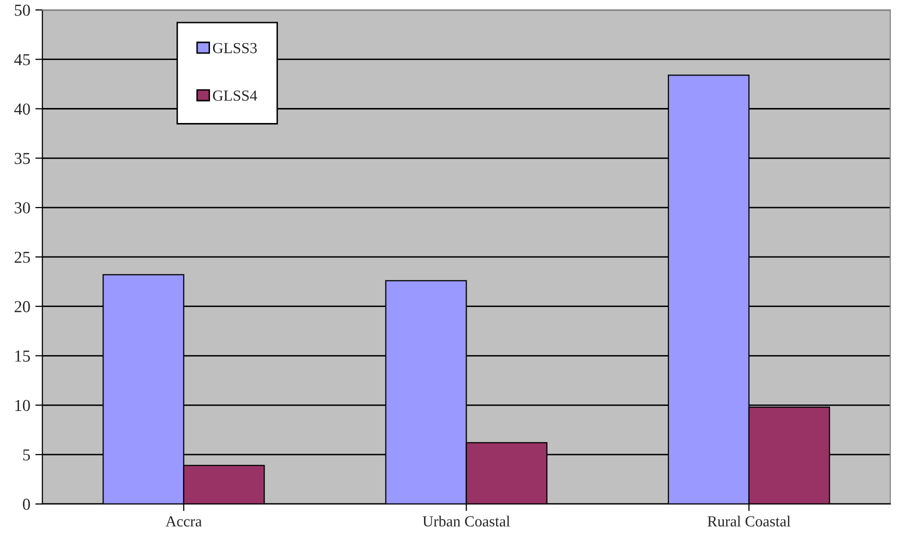 The image size is (902, 552). I want to click on x-tick-label: Rural Coastal, so click(749, 521).